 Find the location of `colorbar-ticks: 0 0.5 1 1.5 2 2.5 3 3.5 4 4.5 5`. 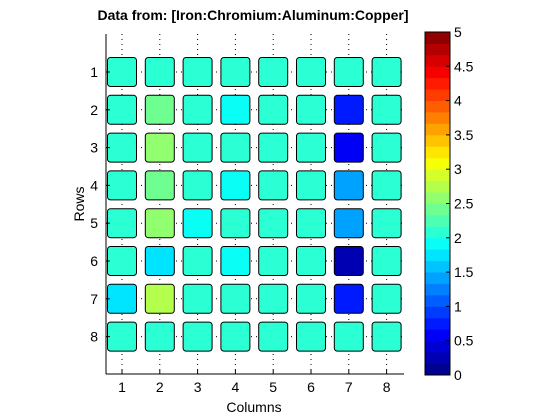

colorbar-ticks: 0 0.5 1 1.5 2 2.5 3 3.5 4 4.5 5 is located at coordinates (460, 203).